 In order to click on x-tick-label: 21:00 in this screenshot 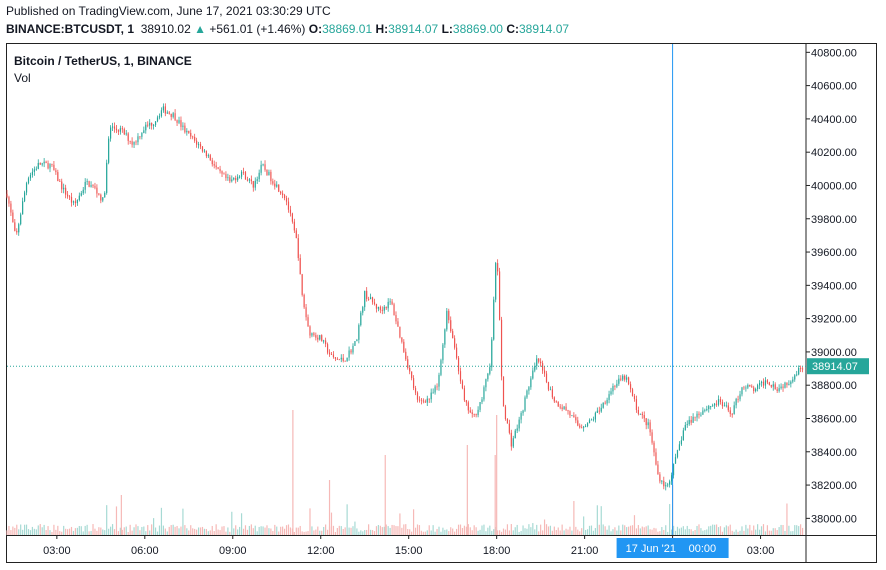, I will do `click(585, 551)`.